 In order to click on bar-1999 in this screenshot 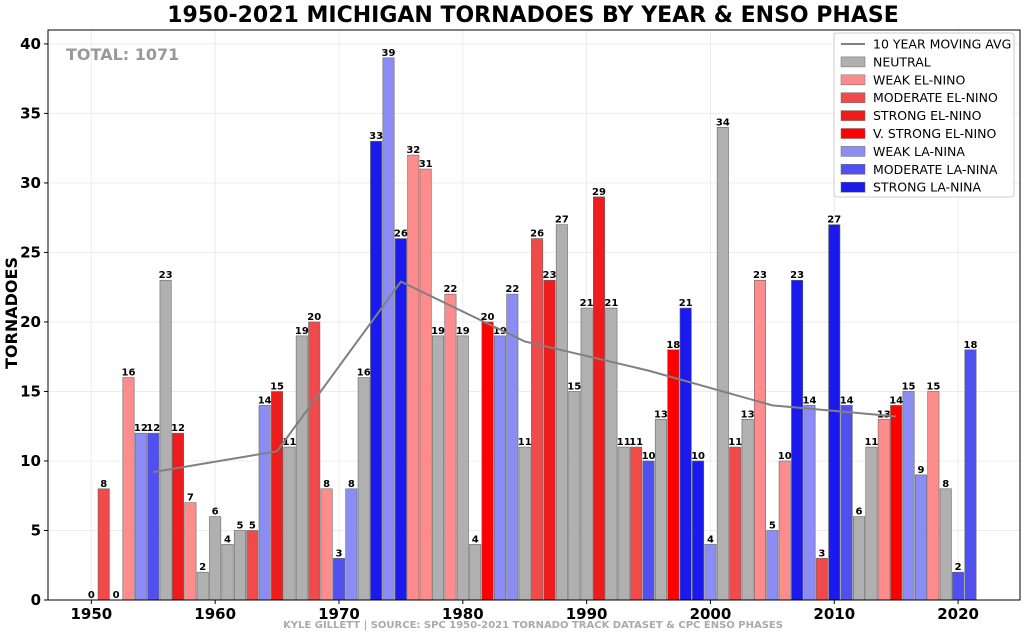, I will do `click(698, 530)`.